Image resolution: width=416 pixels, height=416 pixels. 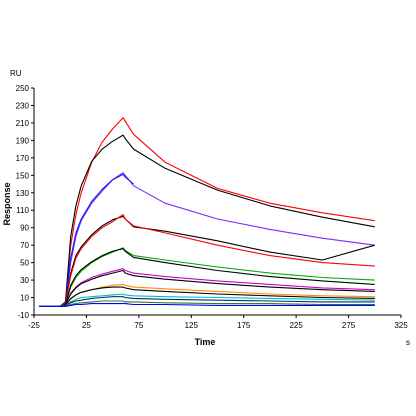 I want to click on x-tick-label: 225, so click(x=296, y=325).